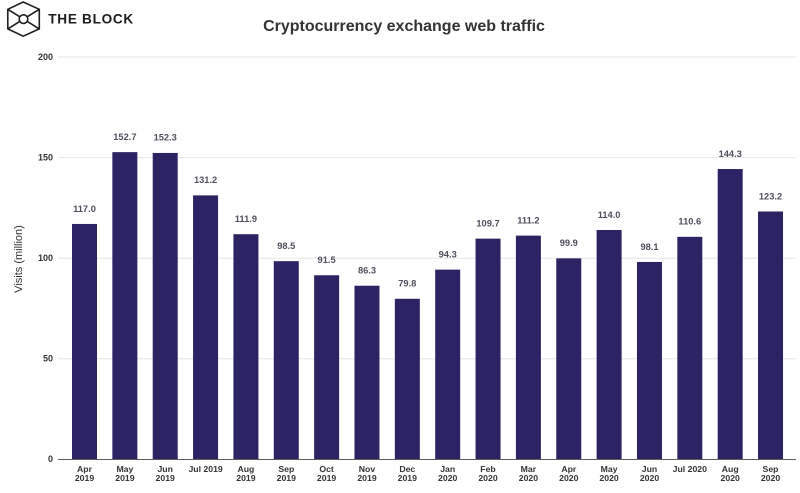 This screenshot has width=800, height=493. I want to click on svg-text: Jul 2019, so click(205, 469).